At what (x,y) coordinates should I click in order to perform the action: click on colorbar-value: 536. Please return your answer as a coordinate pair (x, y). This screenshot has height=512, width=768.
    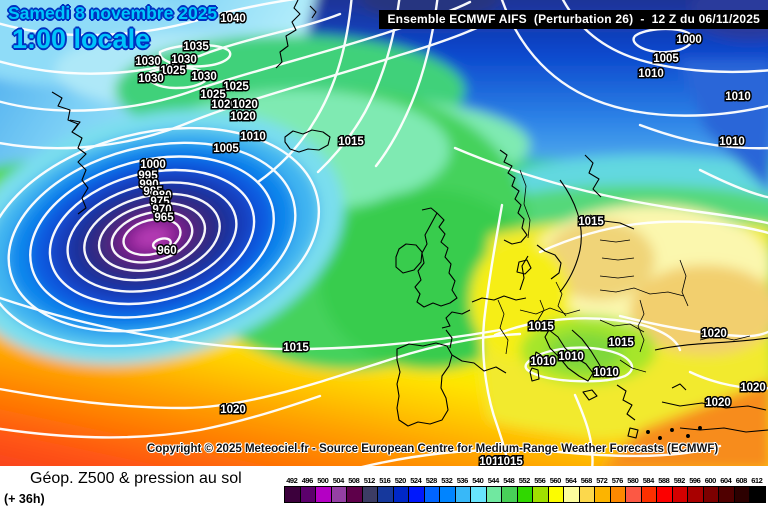
    Looking at the image, I should click on (462, 480).